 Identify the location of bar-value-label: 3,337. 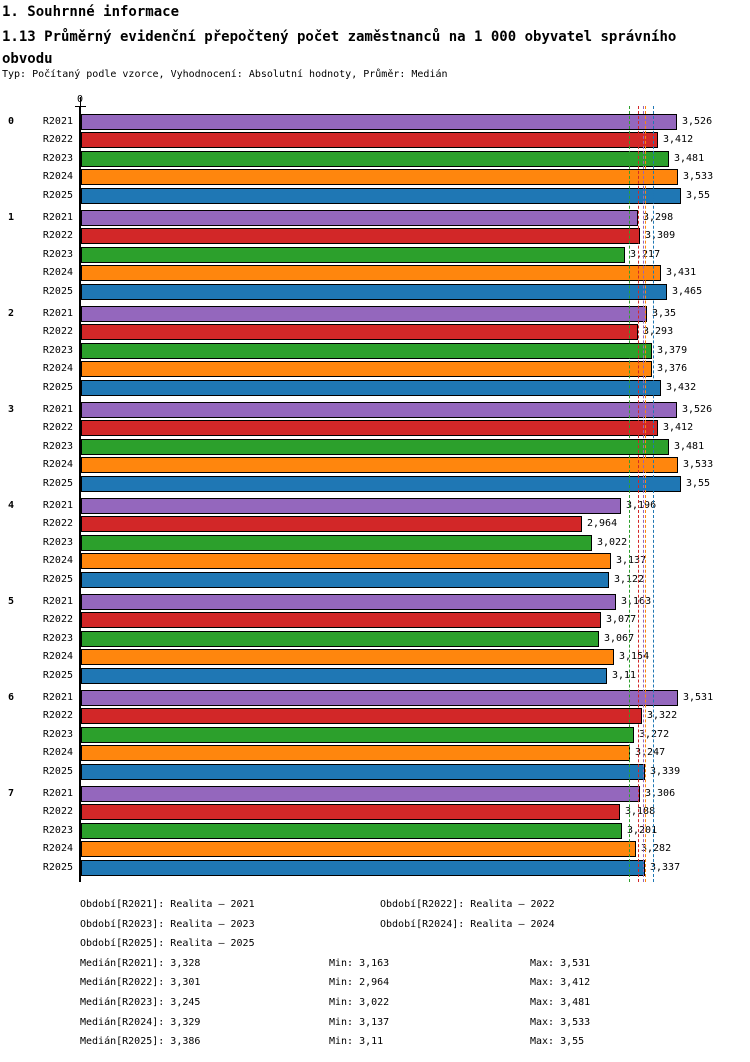
(665, 867).